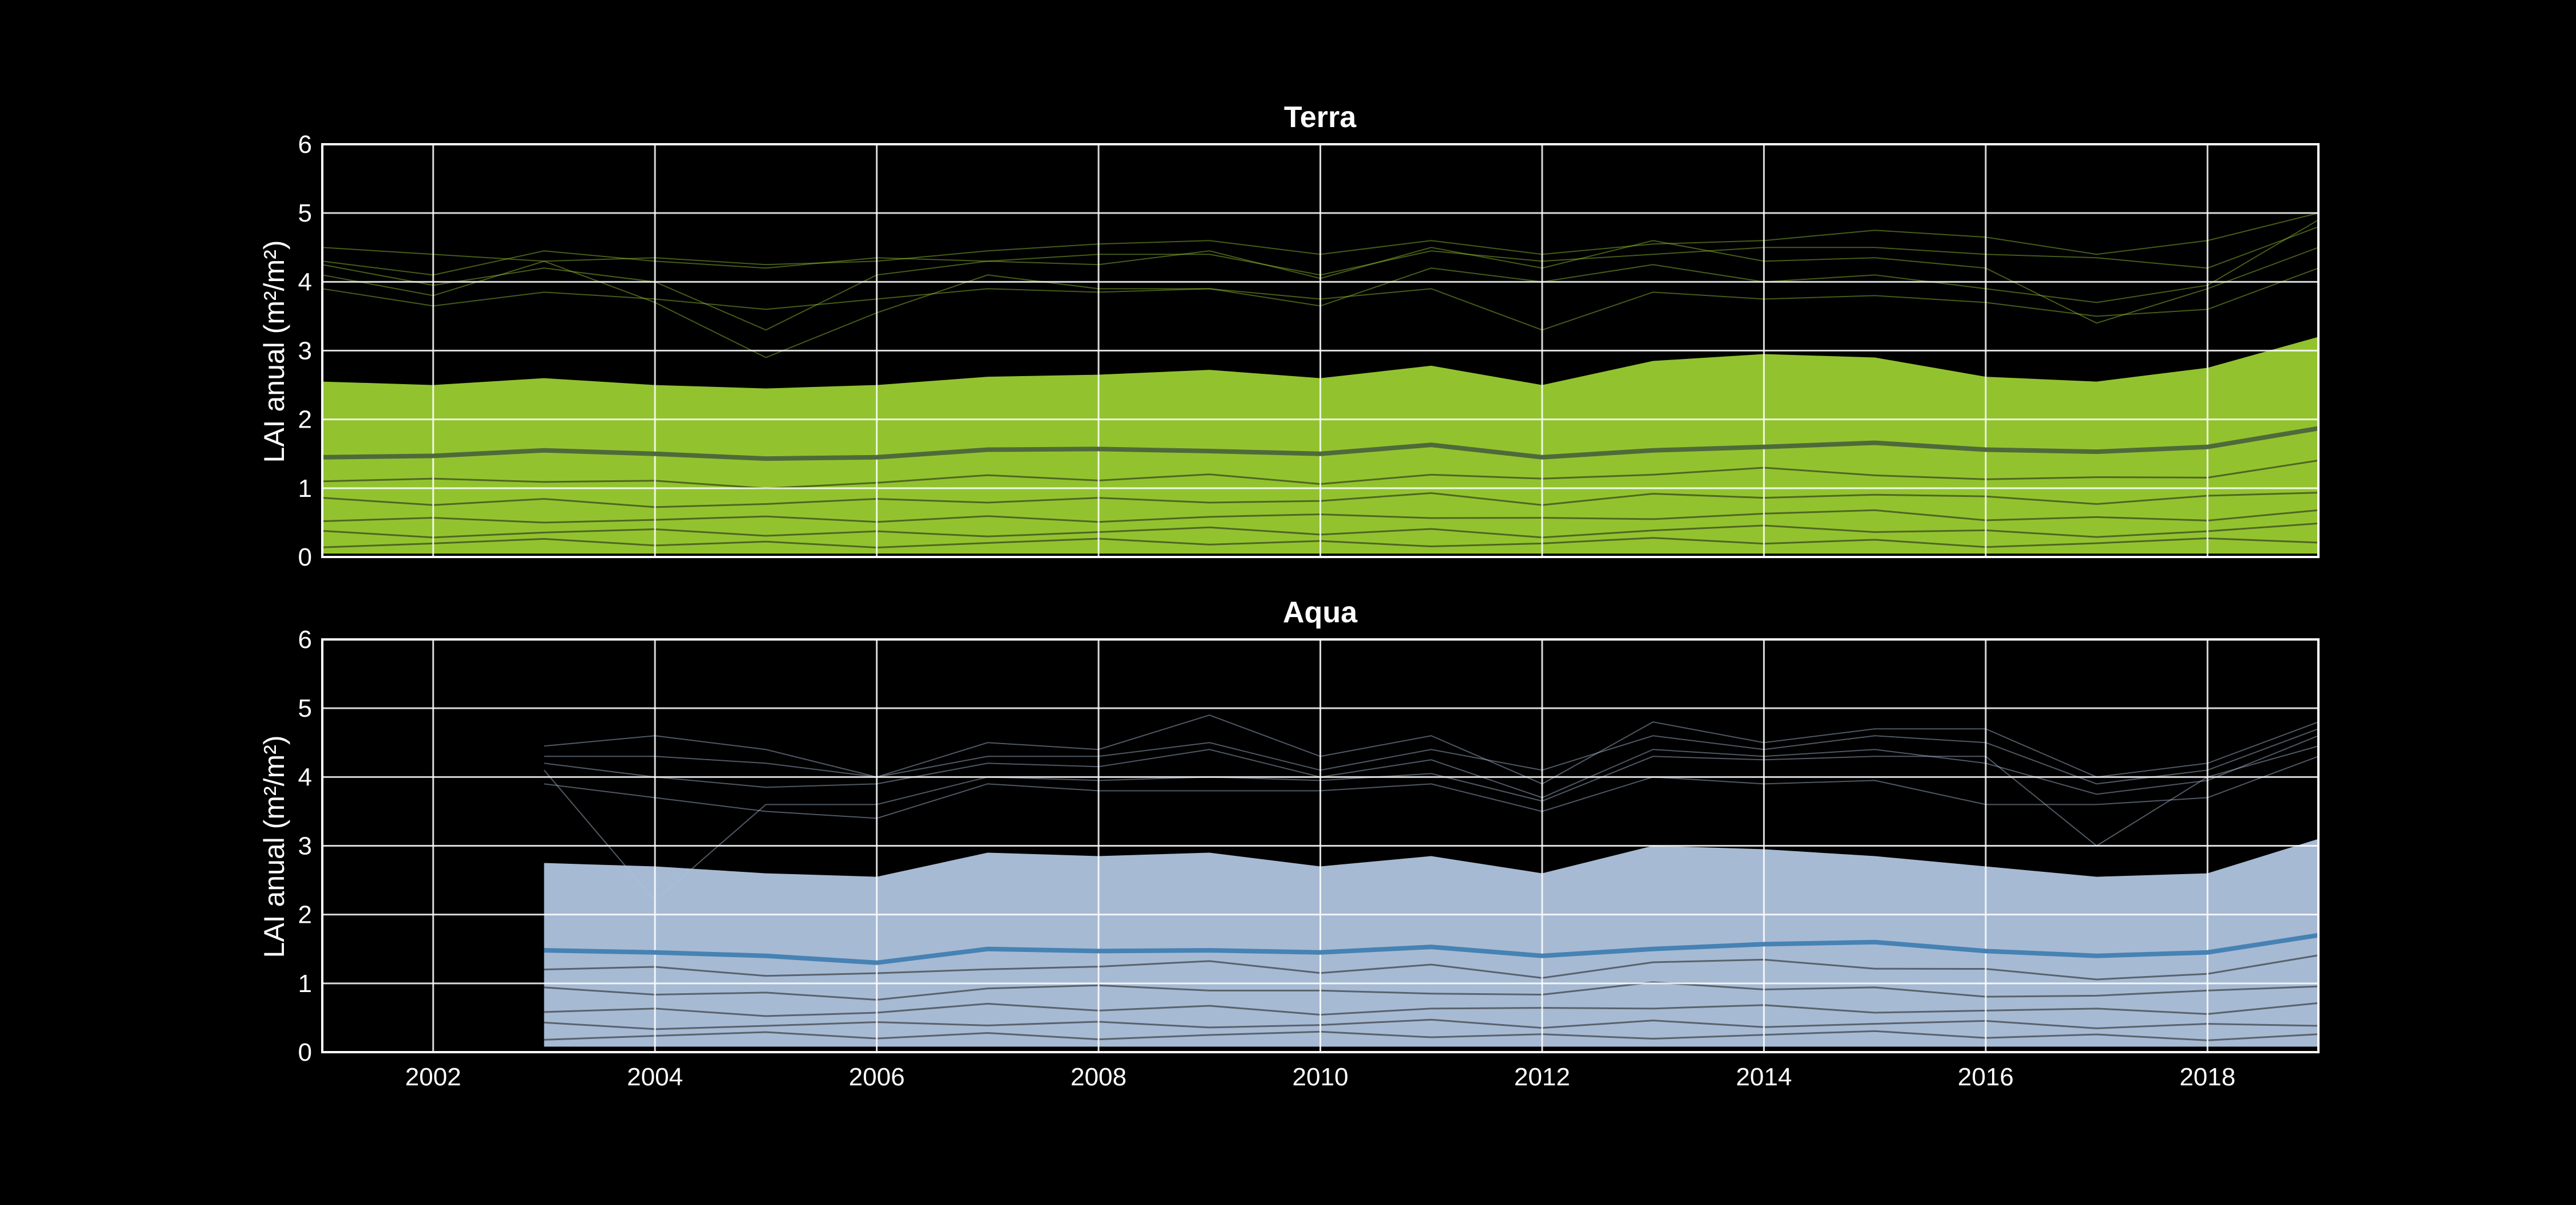 This screenshot has width=2576, height=1205. What do you see at coordinates (1542, 1077) in the screenshot?
I see `aqua-xtick-label: 2012` at bounding box center [1542, 1077].